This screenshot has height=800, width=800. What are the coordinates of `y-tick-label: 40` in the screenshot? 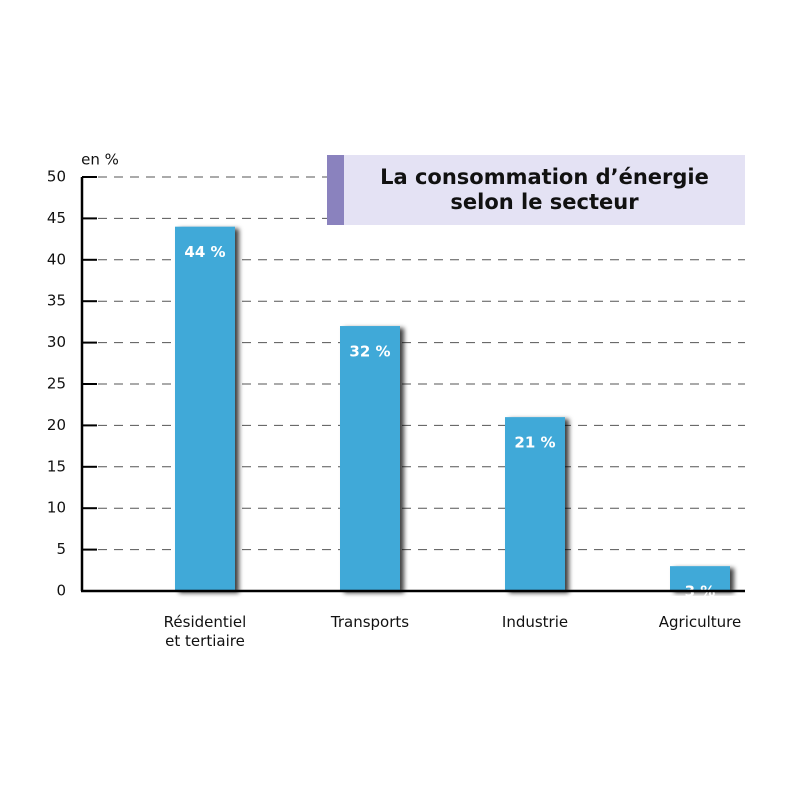 It's located at (56, 259).